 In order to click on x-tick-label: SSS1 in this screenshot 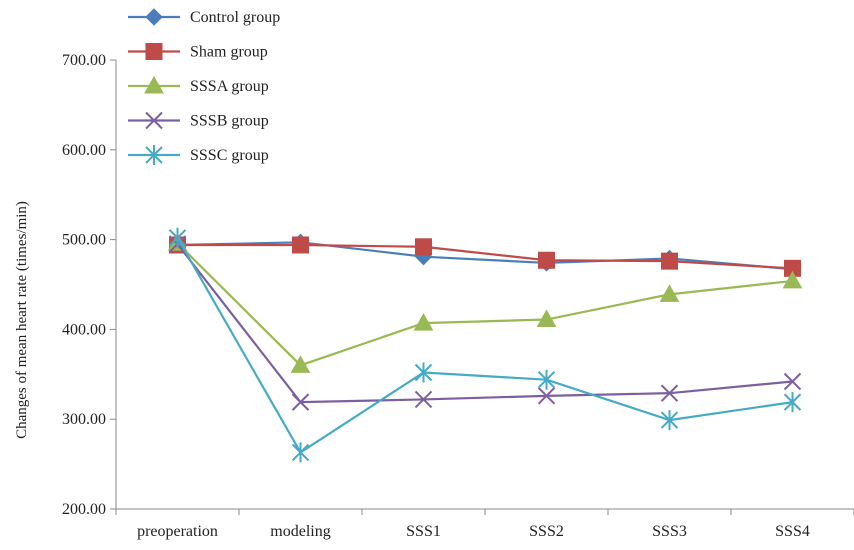, I will do `click(423, 531)`.